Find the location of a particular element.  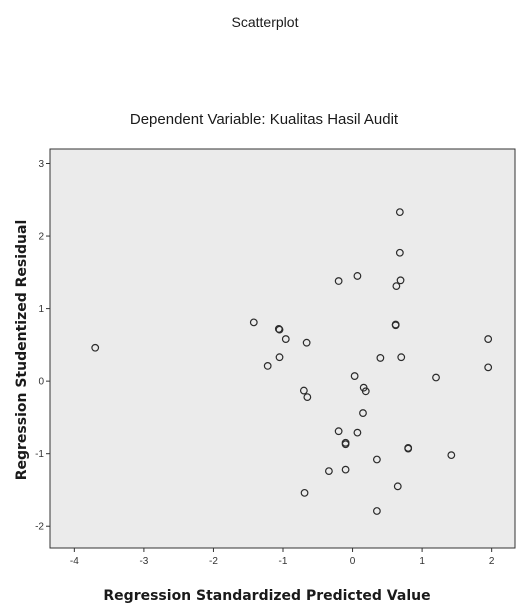

x-tick-label: -4 is located at coordinates (74, 561).